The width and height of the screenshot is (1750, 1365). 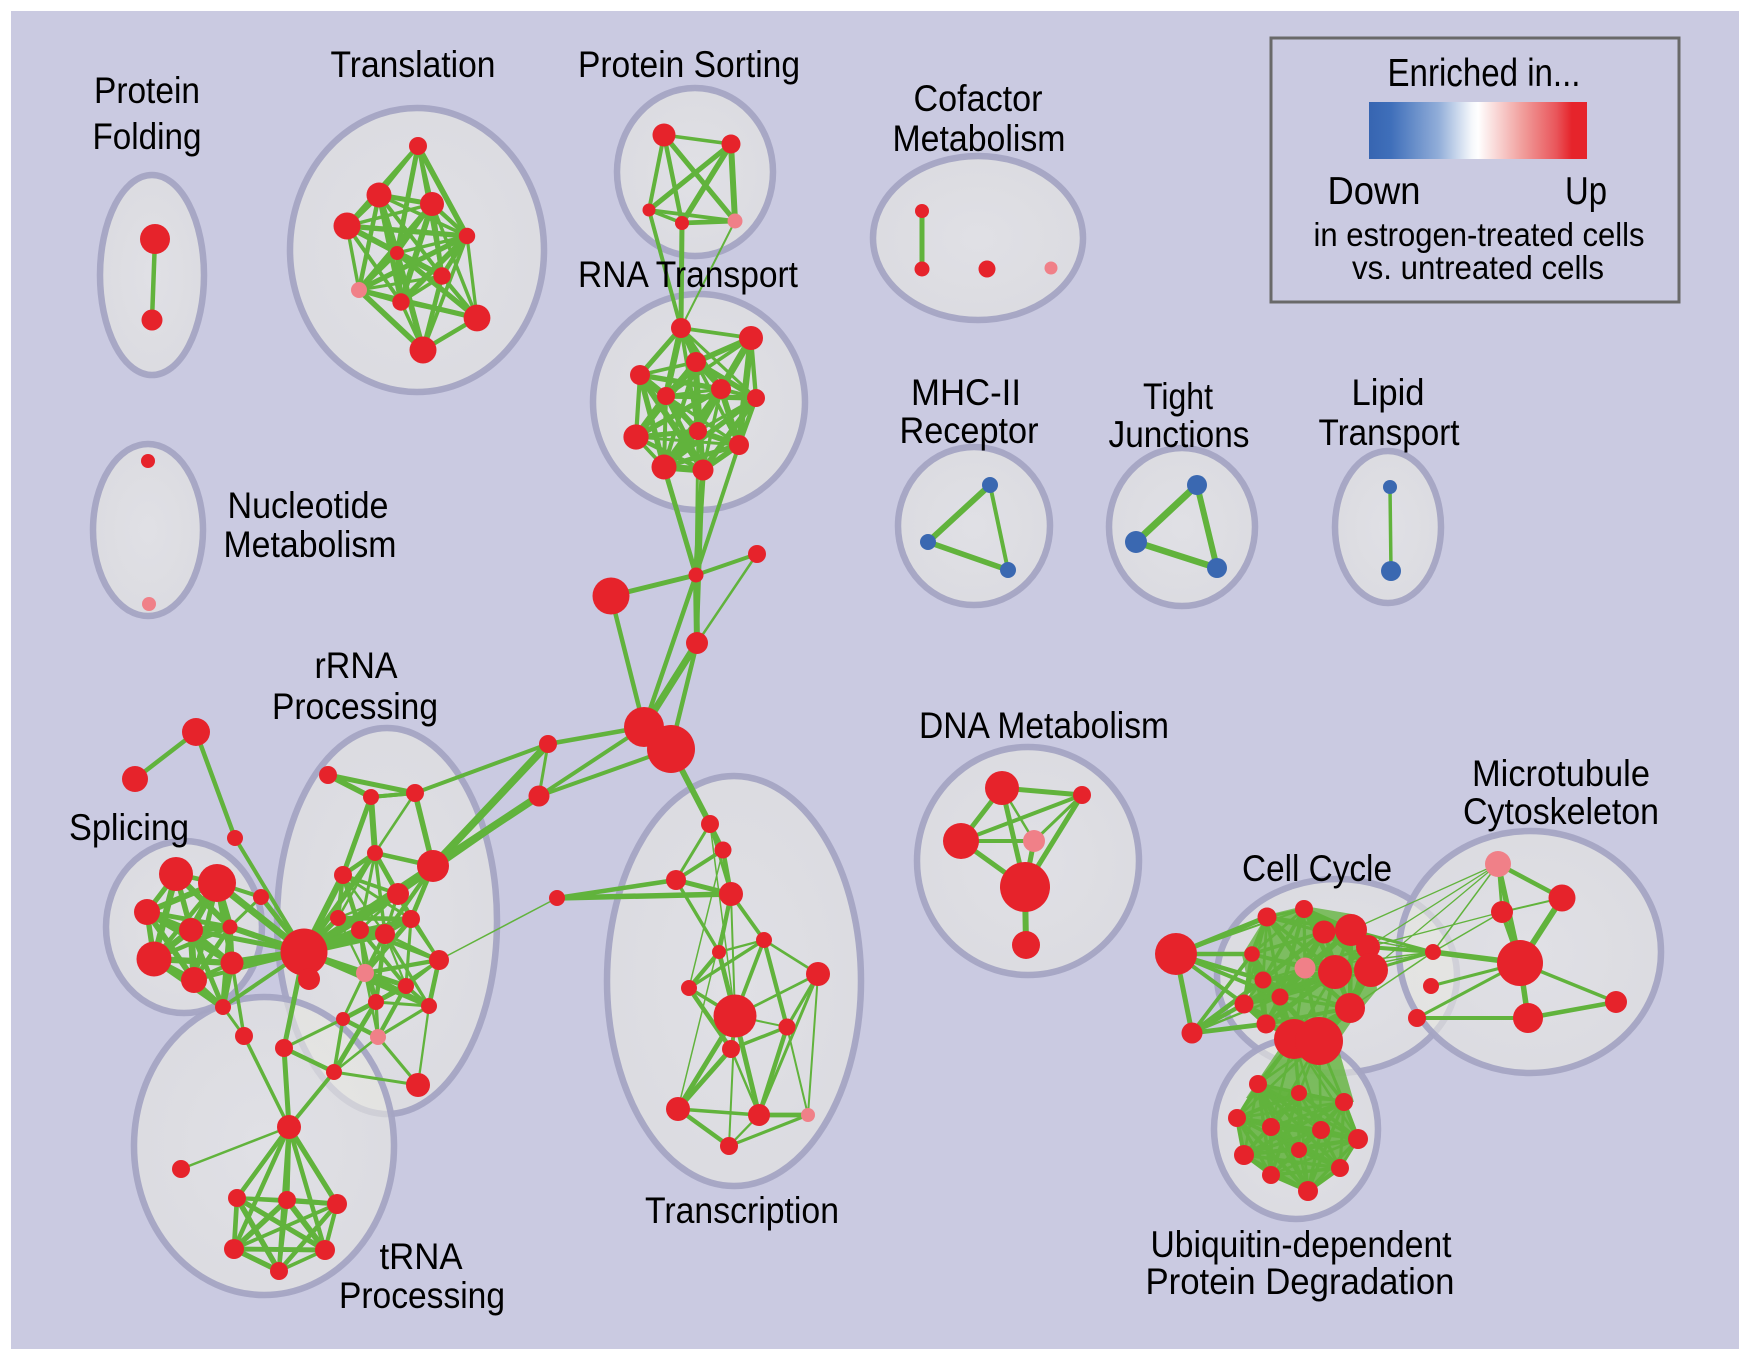 I want to click on svg-text: Cell Cycle, so click(x=1317, y=868).